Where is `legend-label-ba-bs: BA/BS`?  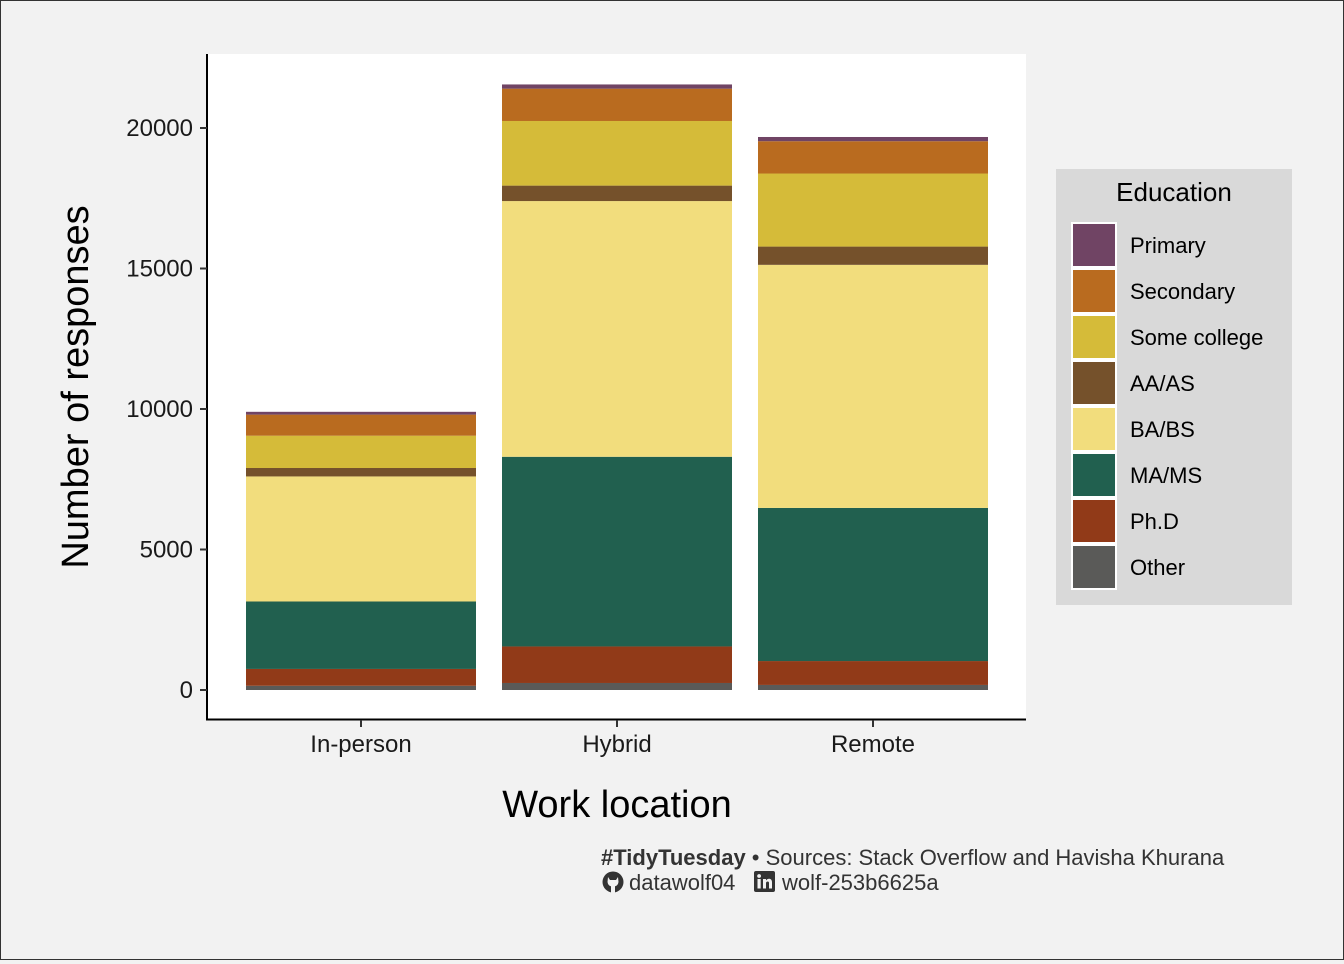
legend-label-ba-bs: BA/BS is located at coordinates (1162, 429).